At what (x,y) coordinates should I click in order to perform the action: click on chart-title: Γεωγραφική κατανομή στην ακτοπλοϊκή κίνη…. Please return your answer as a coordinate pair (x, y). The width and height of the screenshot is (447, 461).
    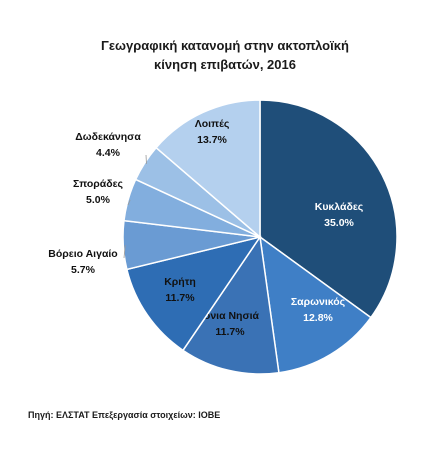
    Looking at the image, I should click on (225, 55).